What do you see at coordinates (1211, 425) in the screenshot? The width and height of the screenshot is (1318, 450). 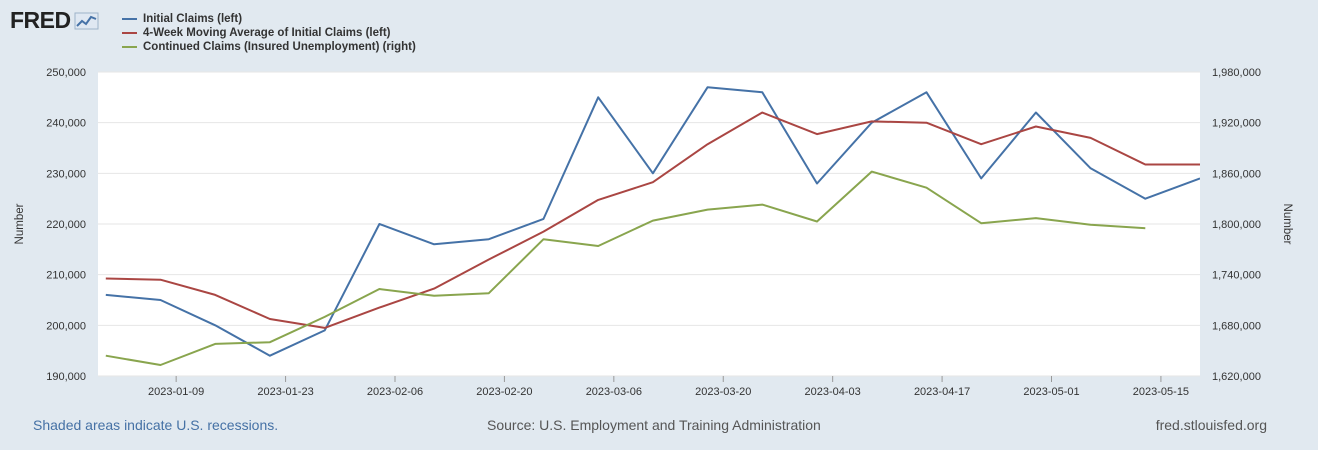 I see `site-link: fred.stlouisfed.org` at bounding box center [1211, 425].